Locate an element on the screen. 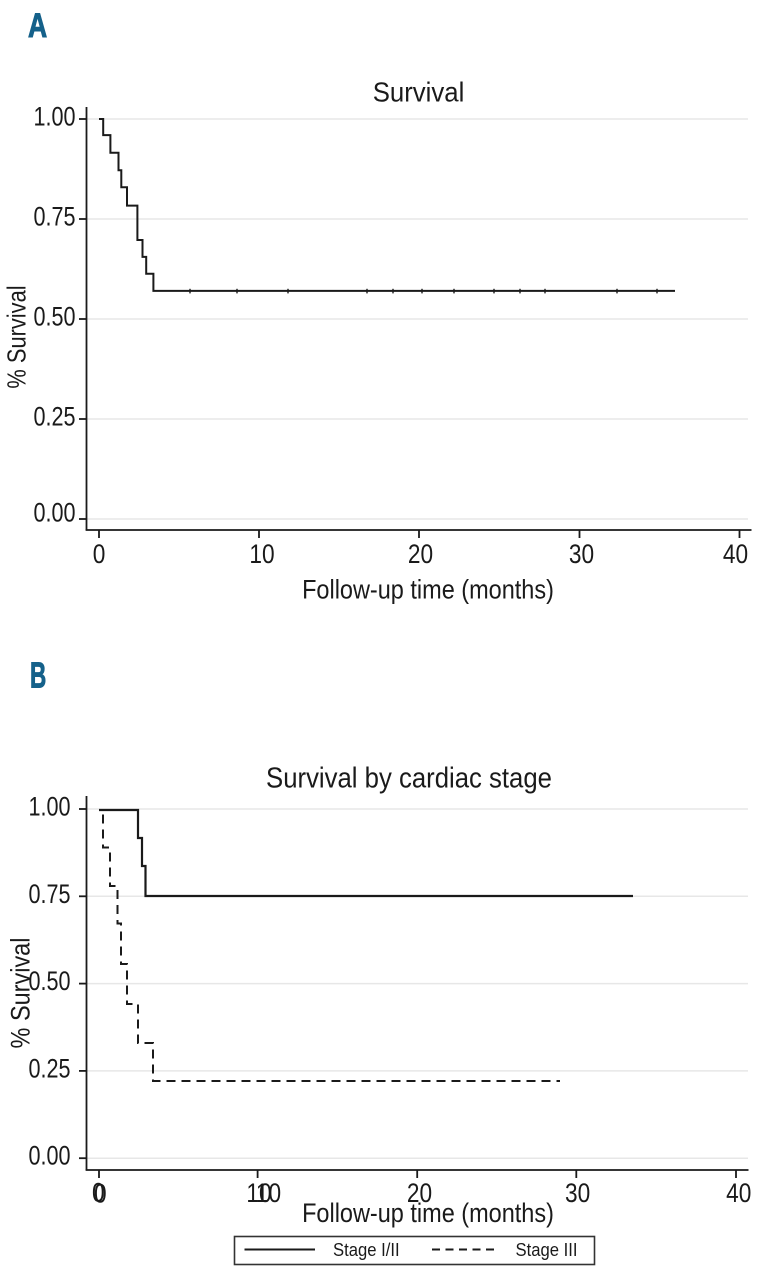 The width and height of the screenshot is (760, 1280). svg-text: B is located at coordinates (38, 676).